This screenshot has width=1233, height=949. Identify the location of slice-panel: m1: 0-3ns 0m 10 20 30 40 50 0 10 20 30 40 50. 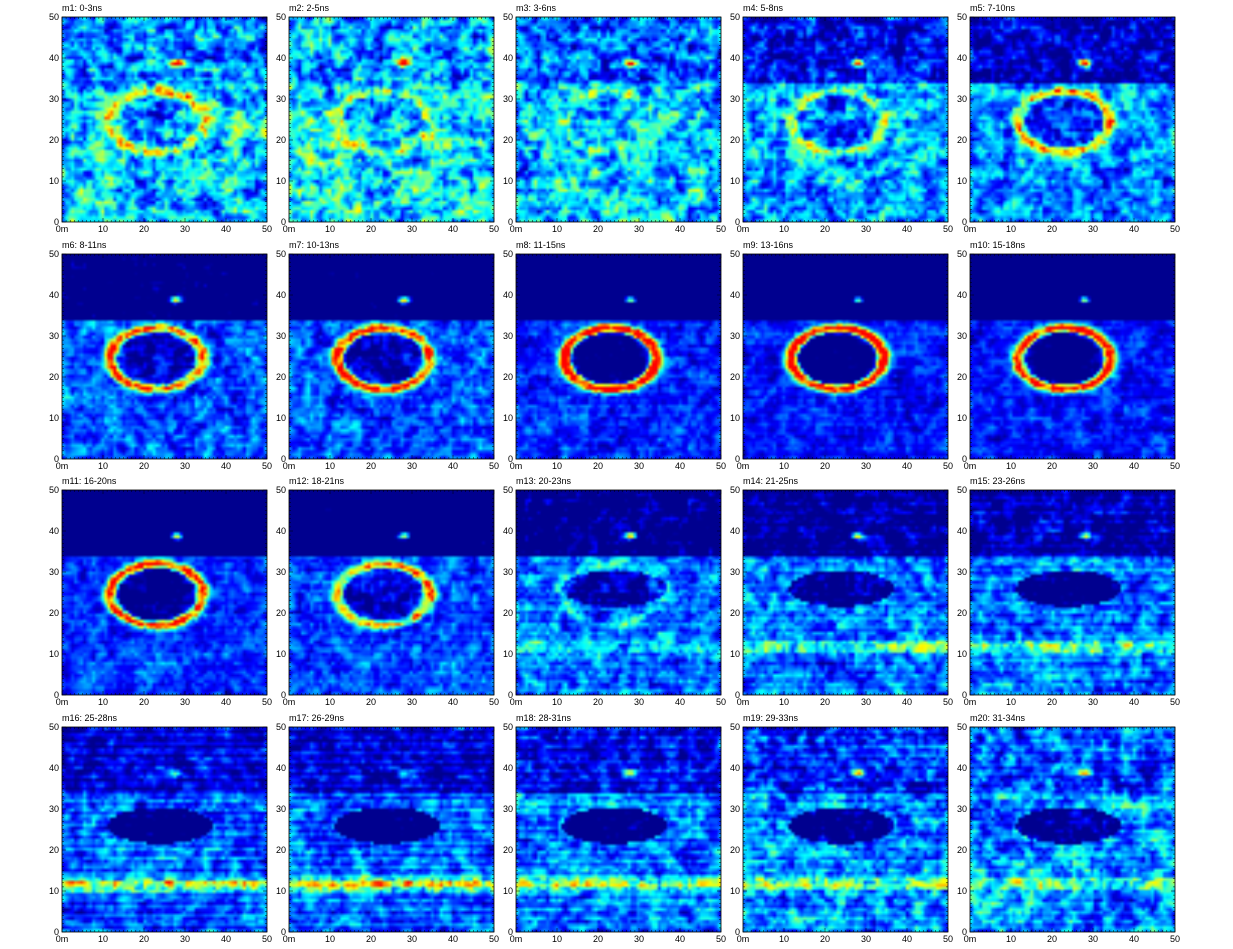
(160, 118).